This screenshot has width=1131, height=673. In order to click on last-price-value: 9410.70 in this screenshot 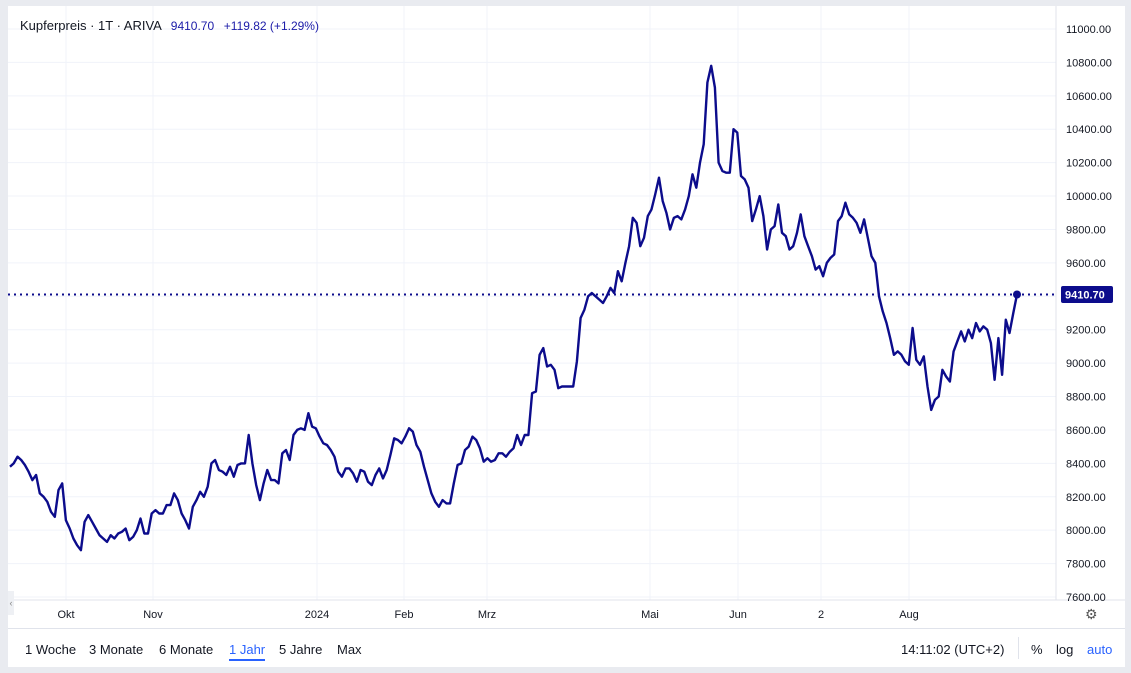, I will do `click(192, 26)`.